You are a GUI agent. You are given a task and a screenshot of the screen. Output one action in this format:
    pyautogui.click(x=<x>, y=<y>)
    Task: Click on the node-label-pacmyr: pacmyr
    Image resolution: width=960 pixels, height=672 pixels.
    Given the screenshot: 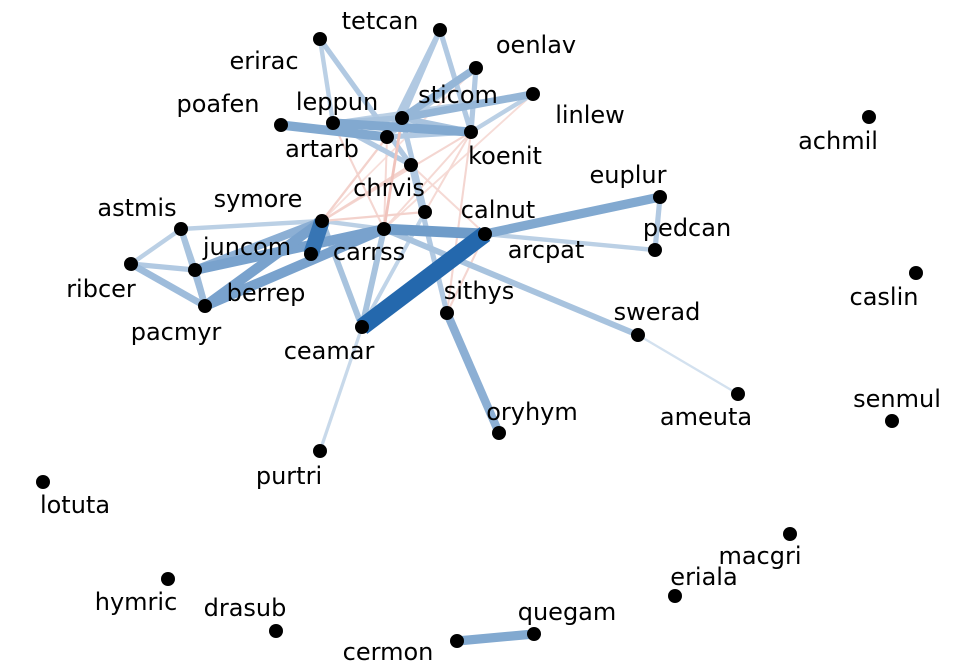 What is the action you would take?
    pyautogui.click(x=176, y=332)
    